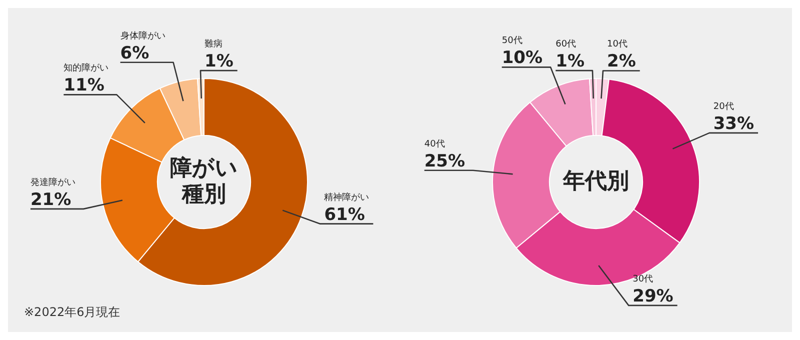 This screenshot has height=340, width=800. What do you see at coordinates (86, 68) in the screenshot?
I see `slice-label: 知的障がい` at bounding box center [86, 68].